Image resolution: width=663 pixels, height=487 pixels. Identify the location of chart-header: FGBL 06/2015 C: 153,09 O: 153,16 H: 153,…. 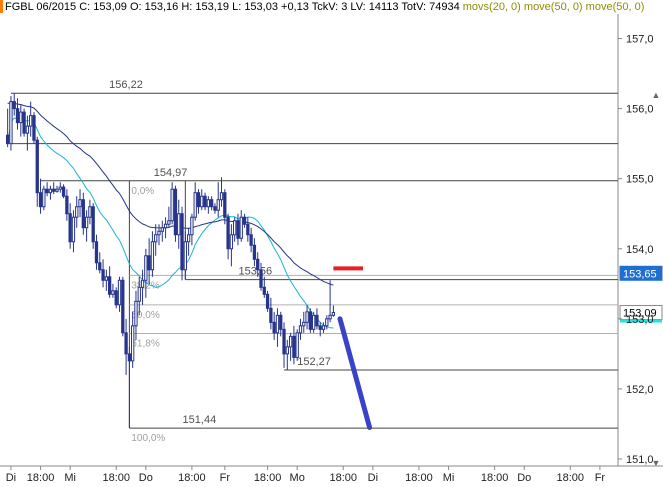
(331, 7).